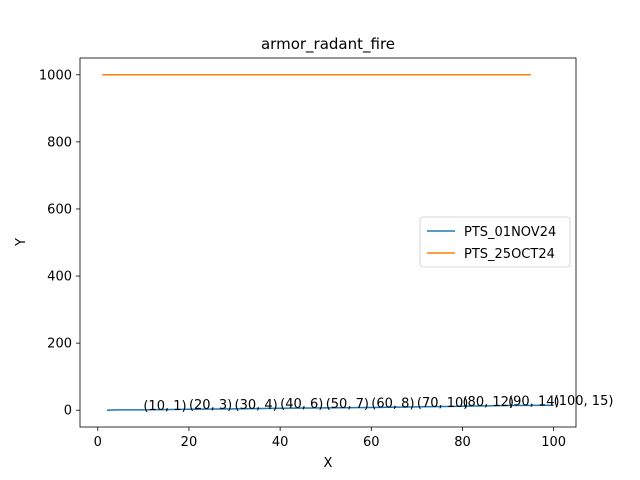 The image size is (640, 480). I want to click on y-axis: 0 200 400 600 800 1000, so click(59, 243).